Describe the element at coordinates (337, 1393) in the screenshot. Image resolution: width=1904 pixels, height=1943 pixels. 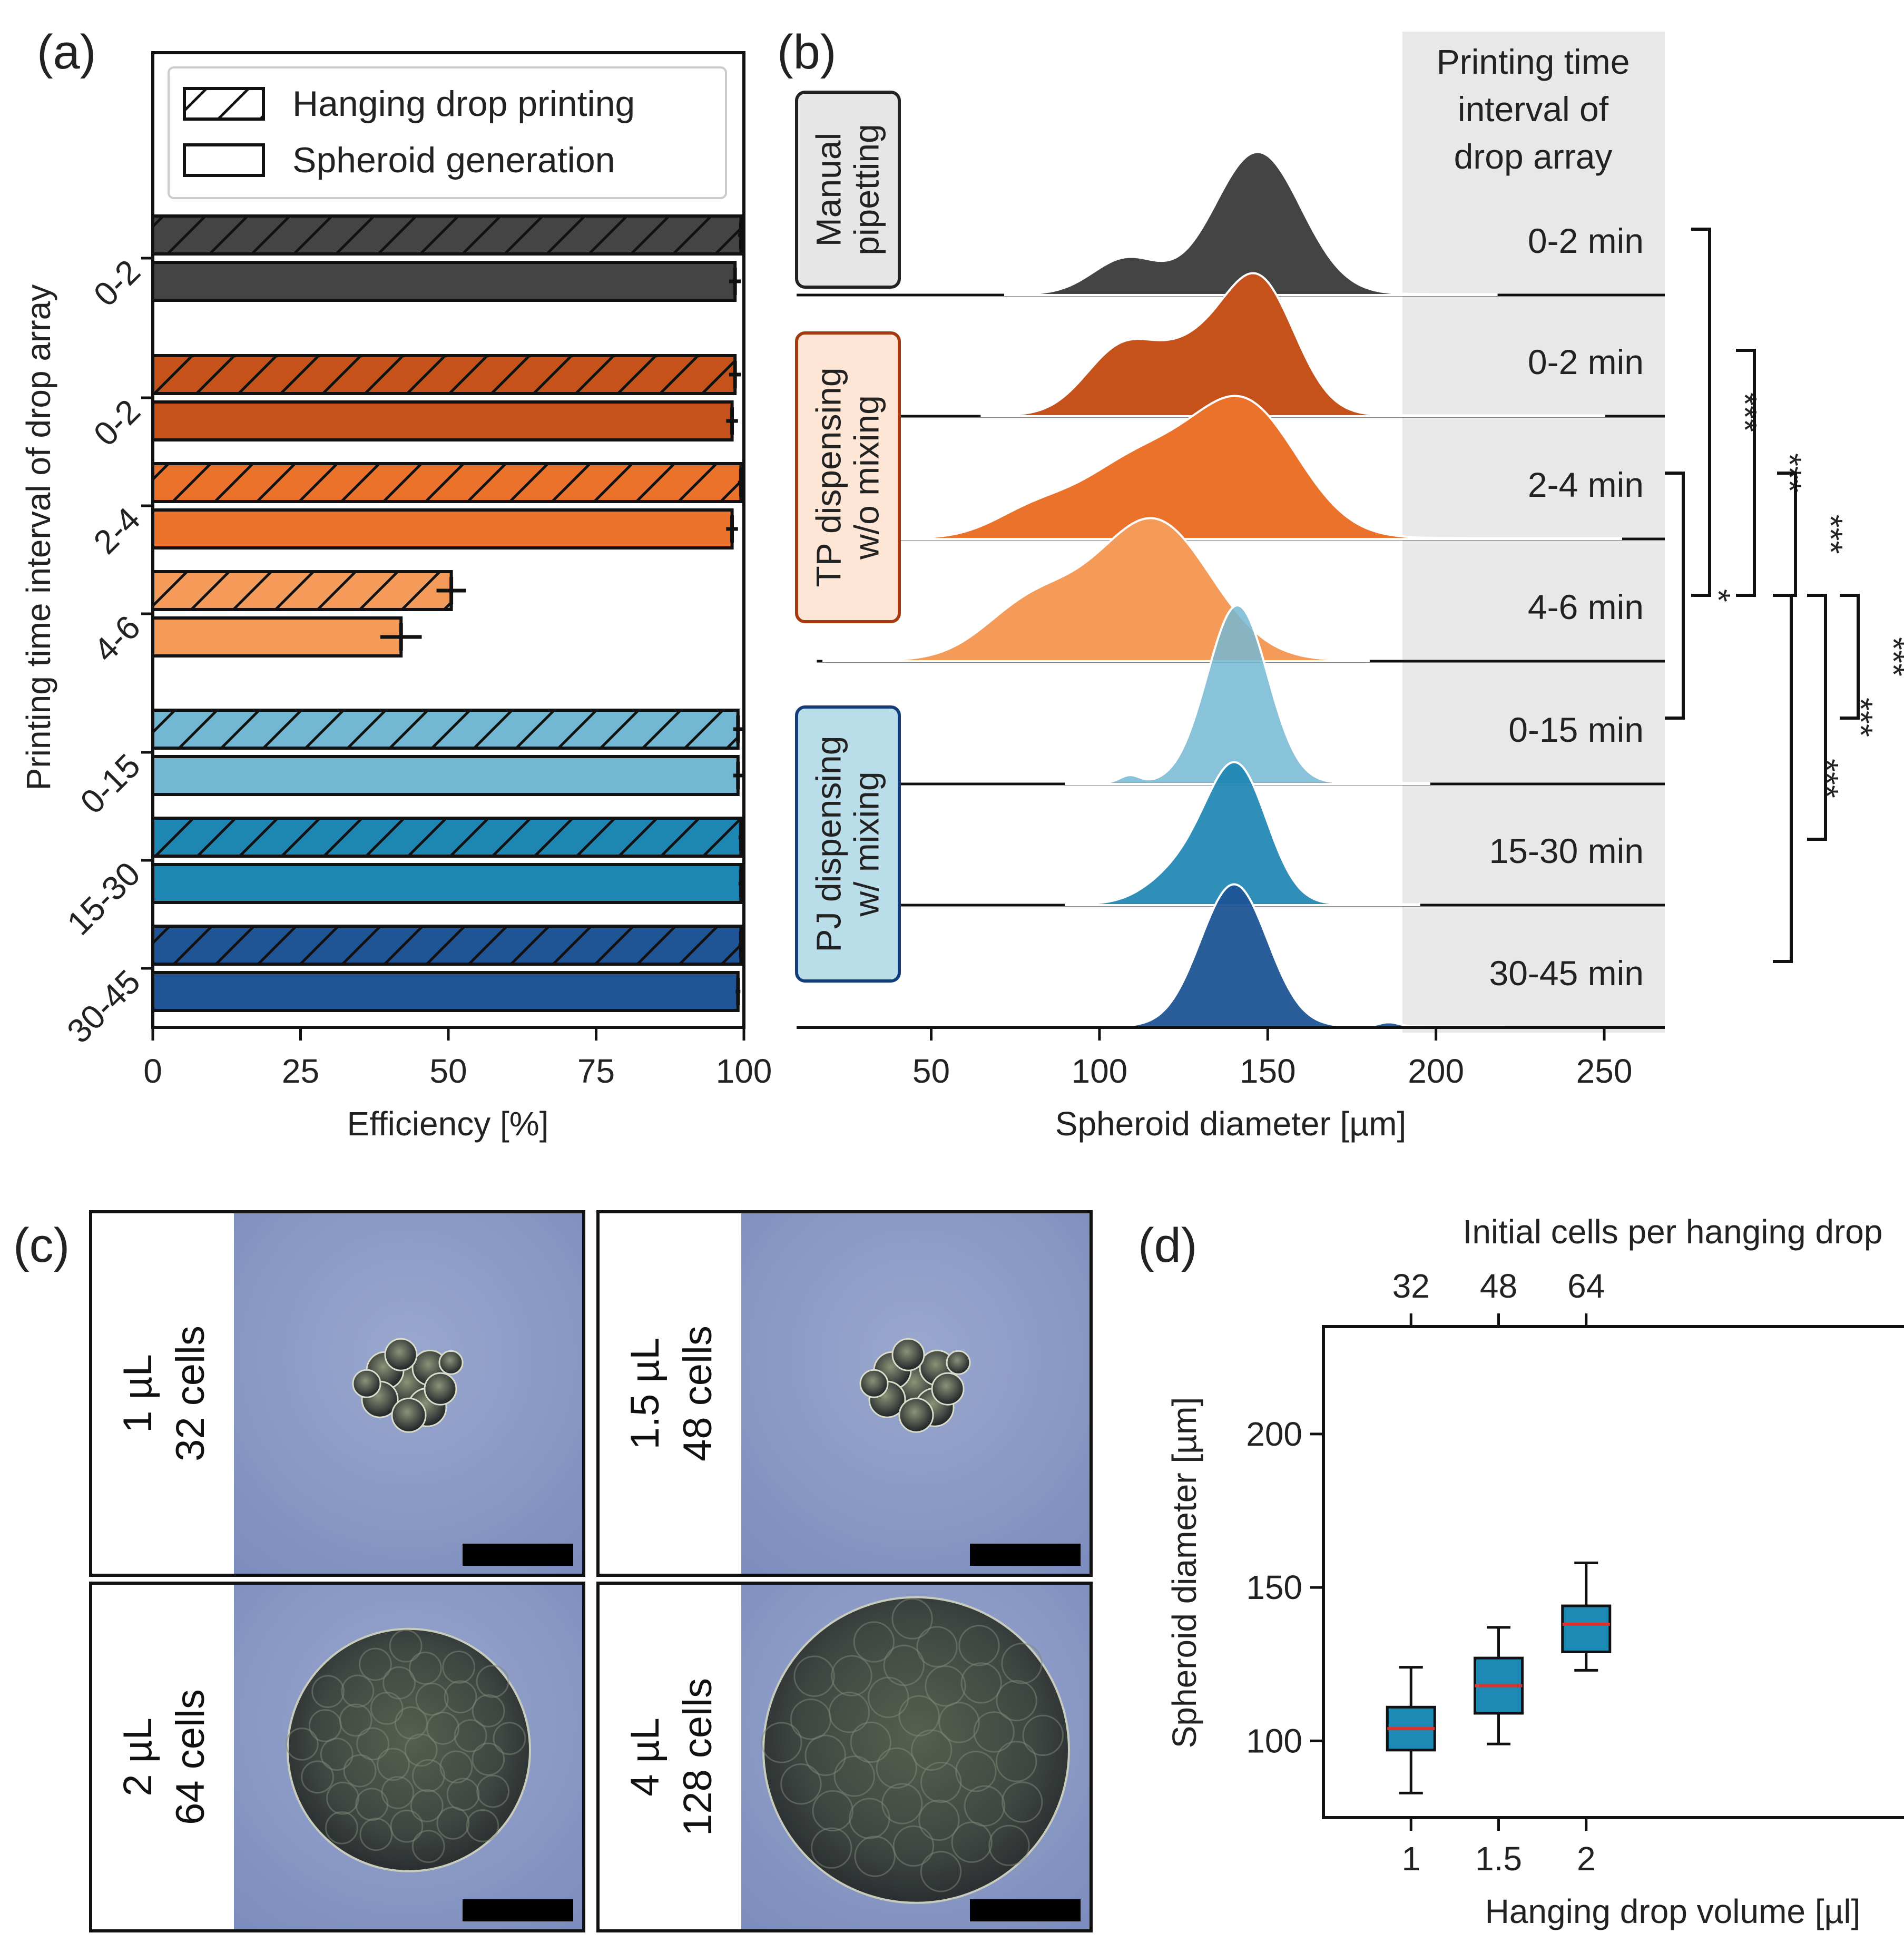
I see `micrograph-panel-0: 1 µL 32 cells` at that location.